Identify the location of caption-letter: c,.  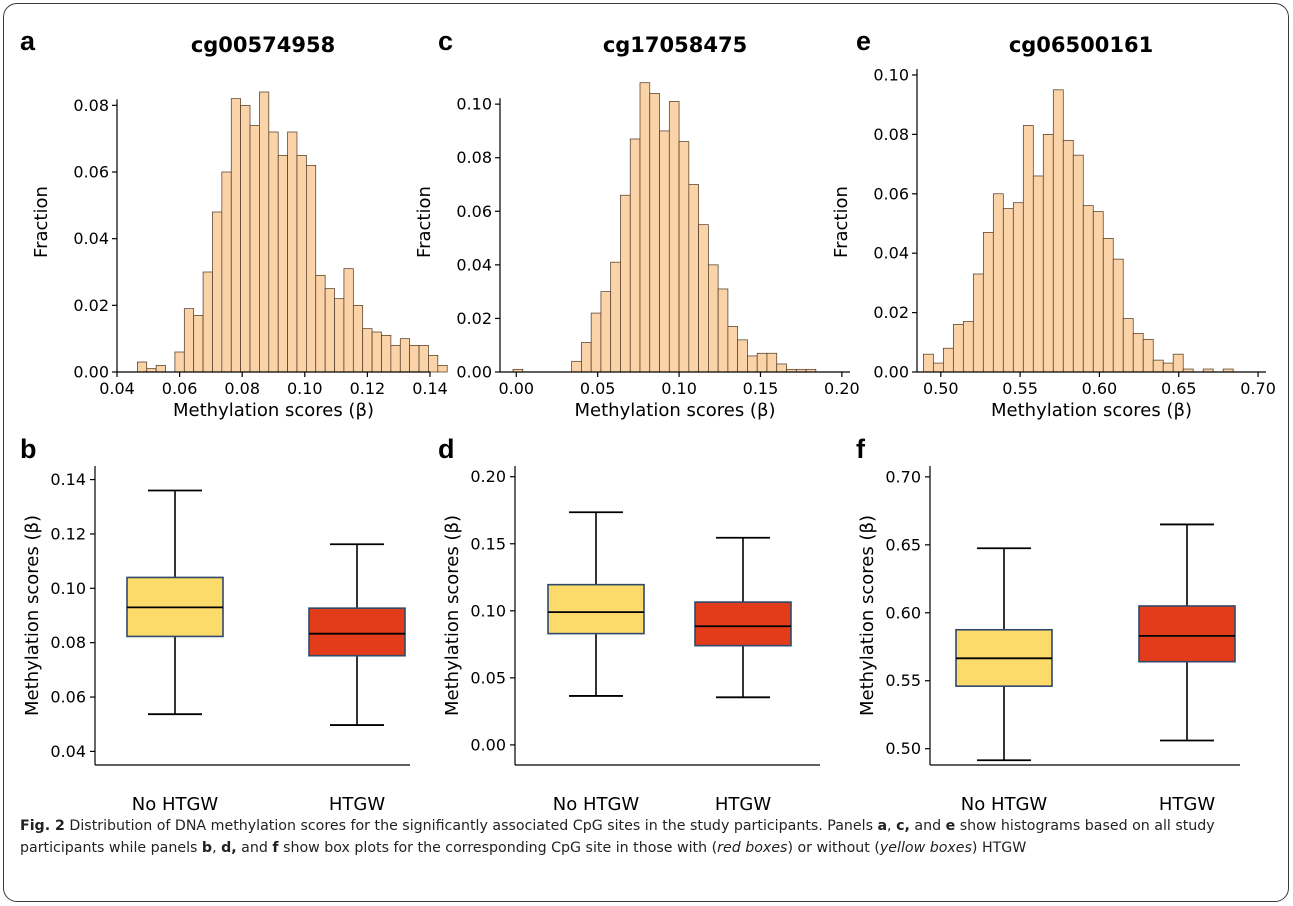
(903, 826).